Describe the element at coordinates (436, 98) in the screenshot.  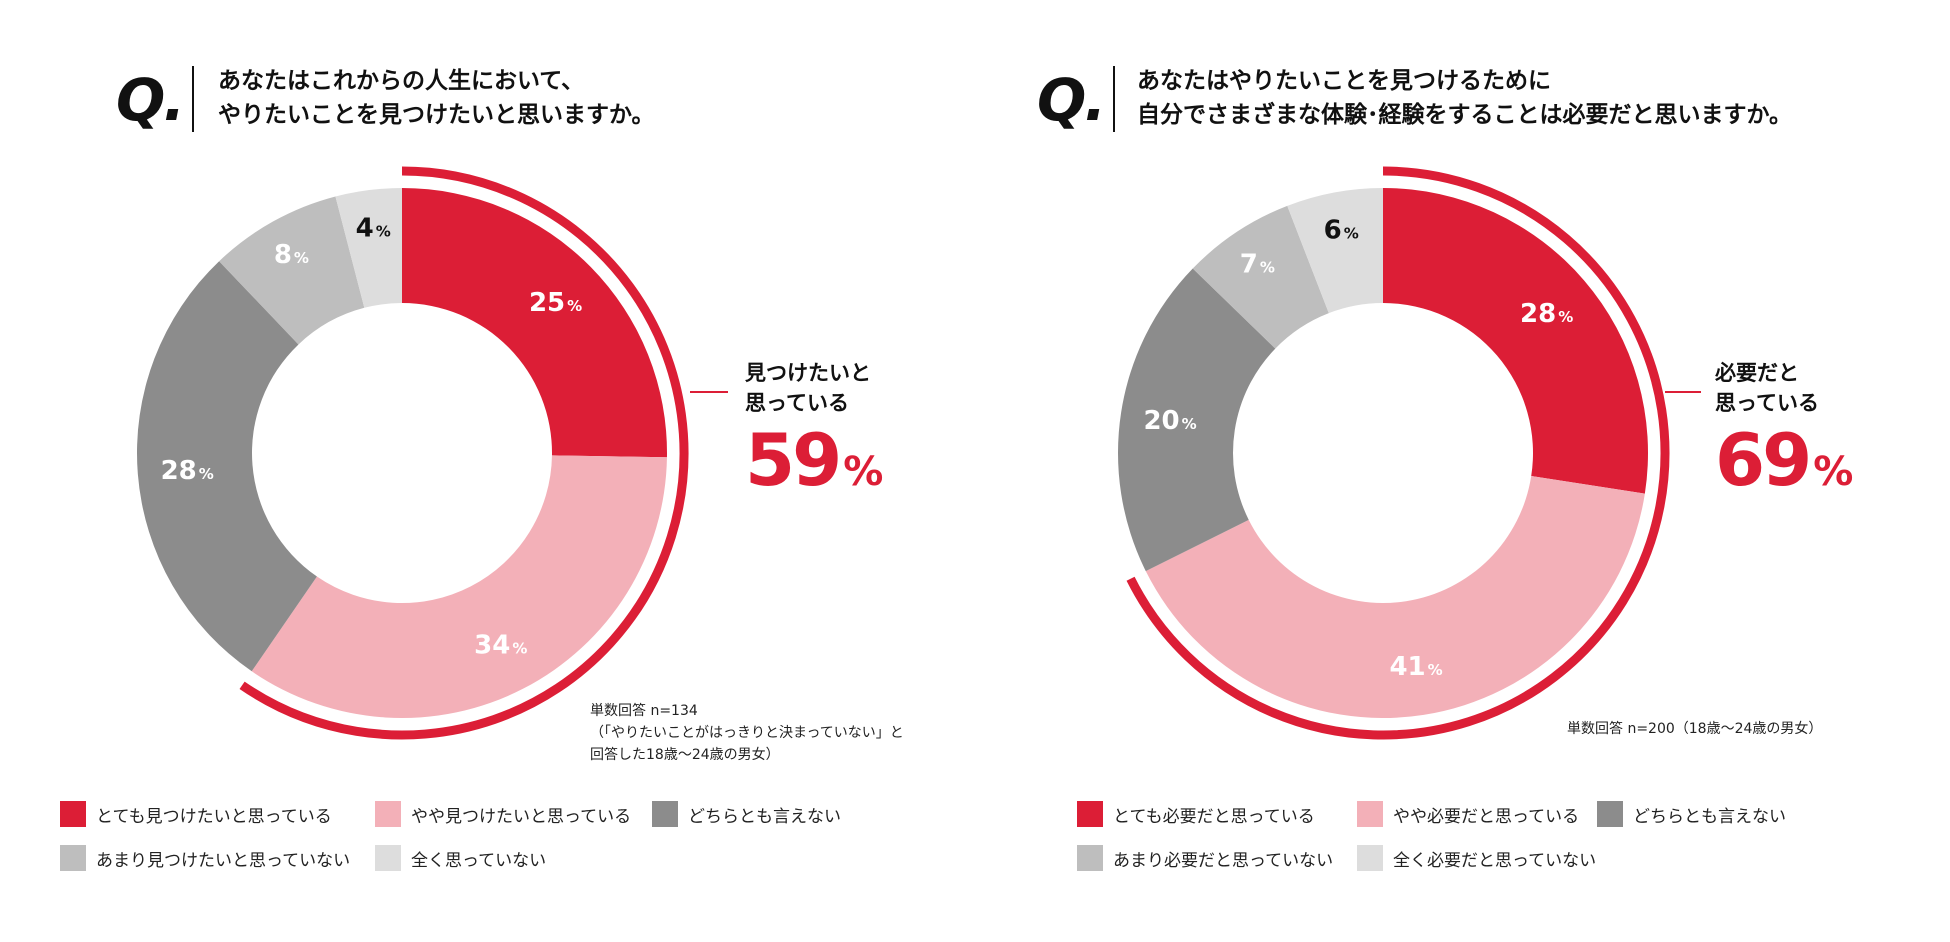
I see `question-text-1: あなたはこれからの人生において、 やりたいことを見つけたいと思いますか。` at that location.